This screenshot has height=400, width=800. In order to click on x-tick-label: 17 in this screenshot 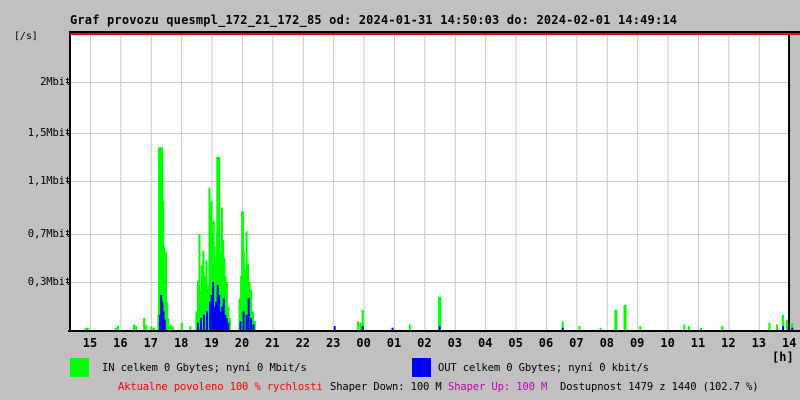, I will do `click(151, 343)`.